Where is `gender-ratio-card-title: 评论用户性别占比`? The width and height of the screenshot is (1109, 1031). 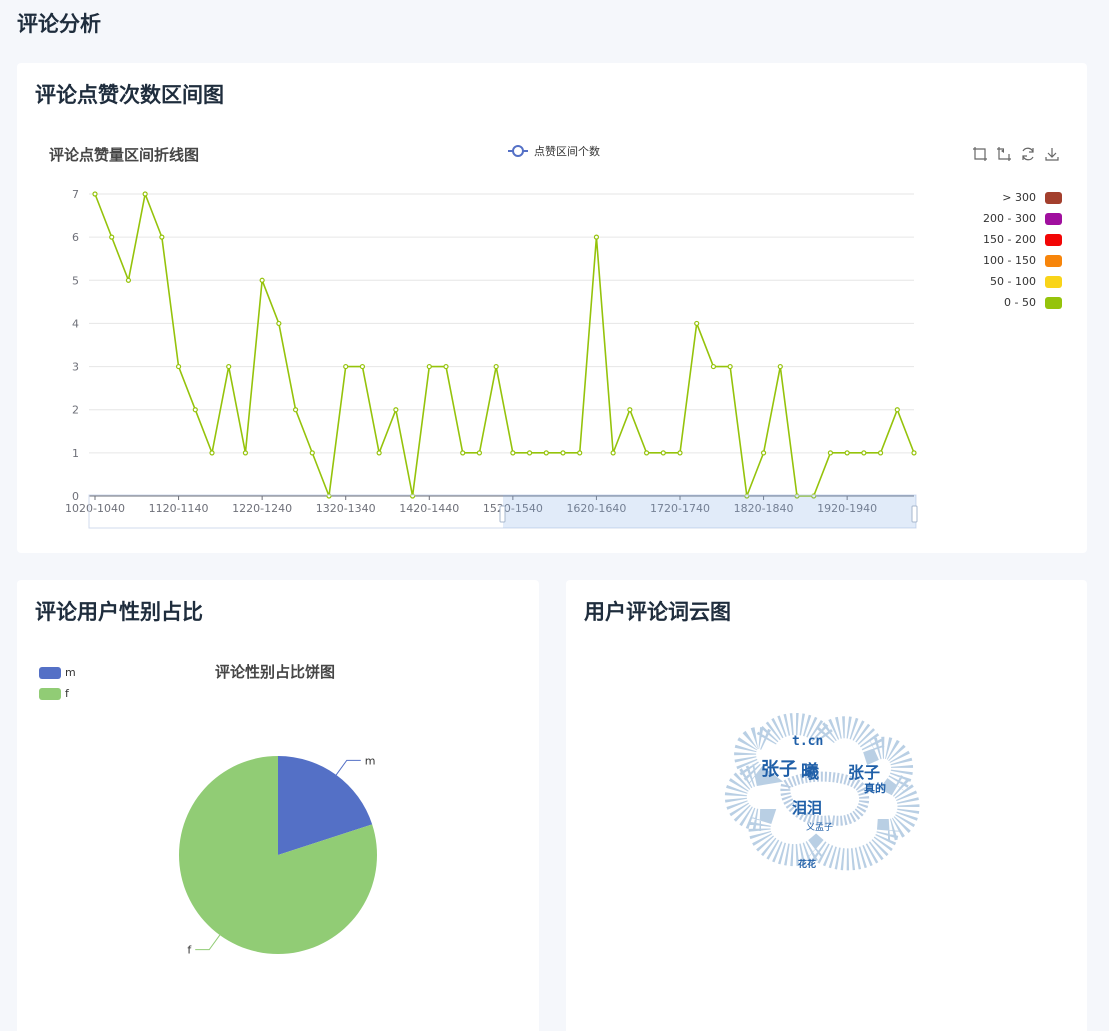 gender-ratio-card-title: 评论用户性别占比 is located at coordinates (119, 612).